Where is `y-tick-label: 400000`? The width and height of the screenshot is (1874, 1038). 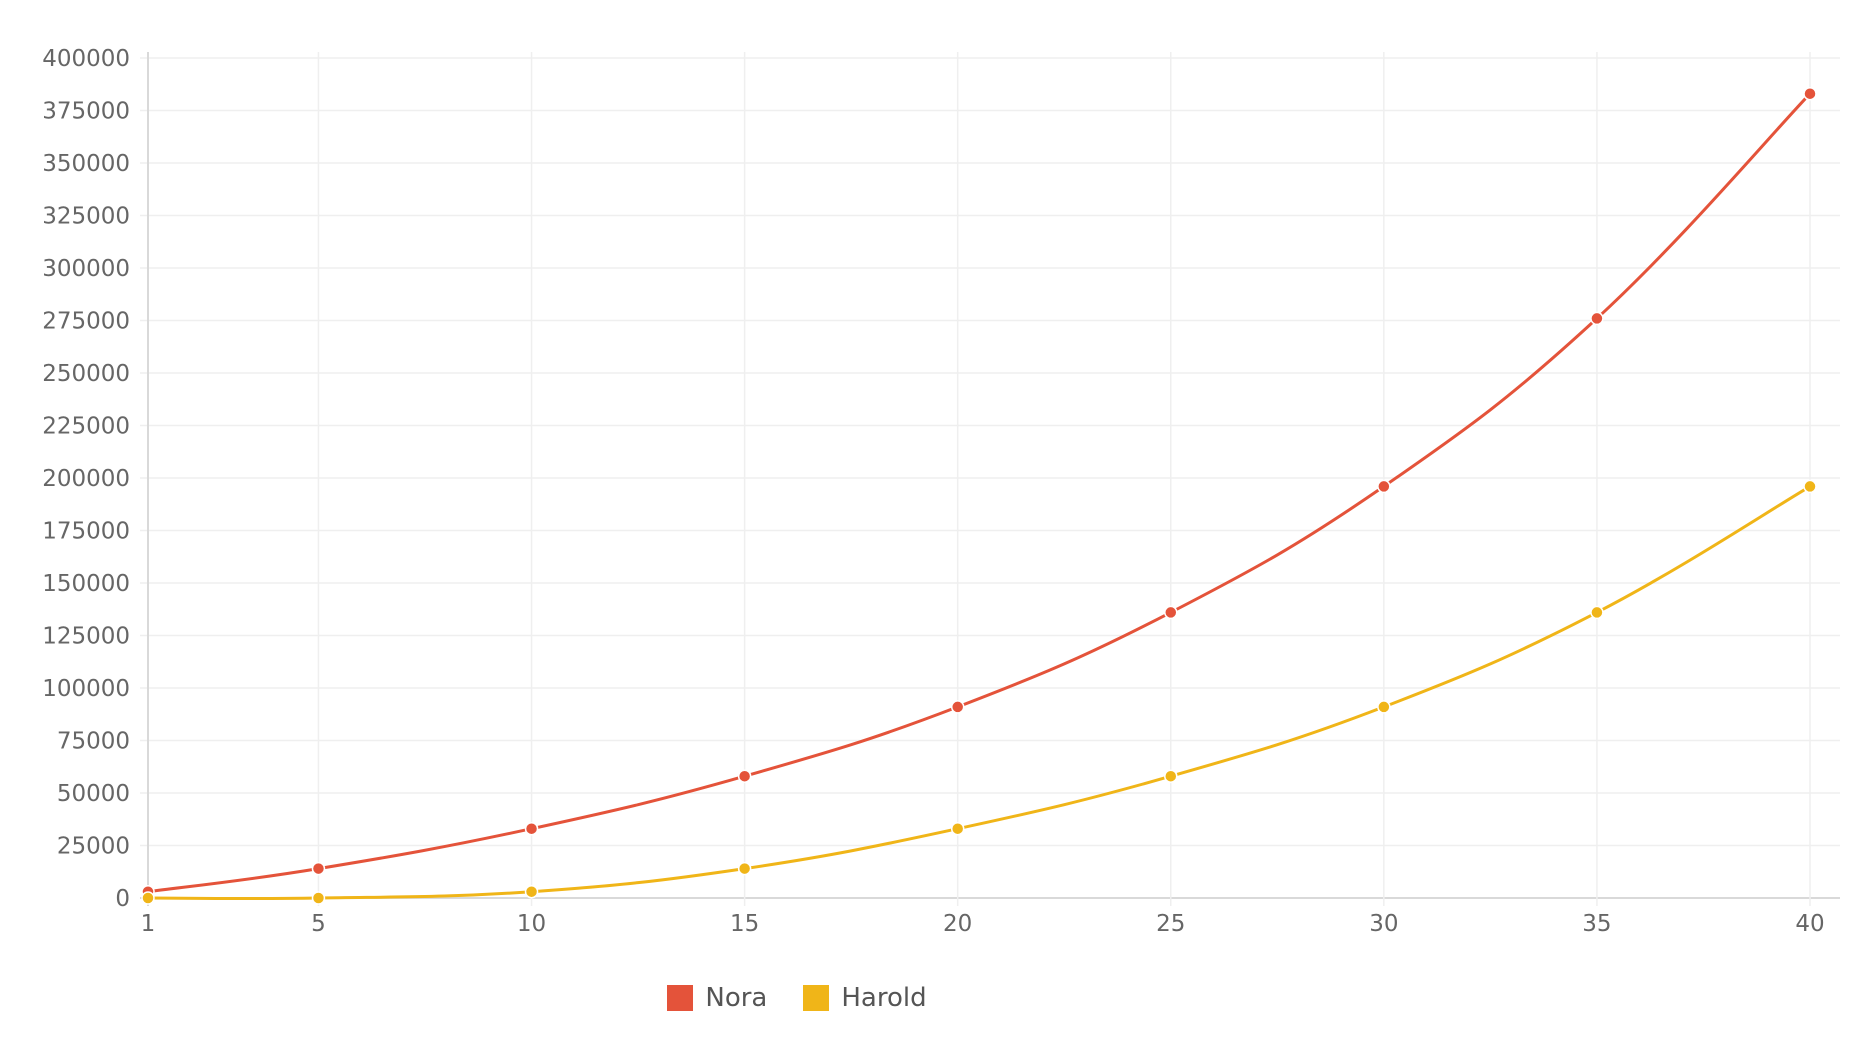
y-tick-label: 400000 is located at coordinates (86, 59).